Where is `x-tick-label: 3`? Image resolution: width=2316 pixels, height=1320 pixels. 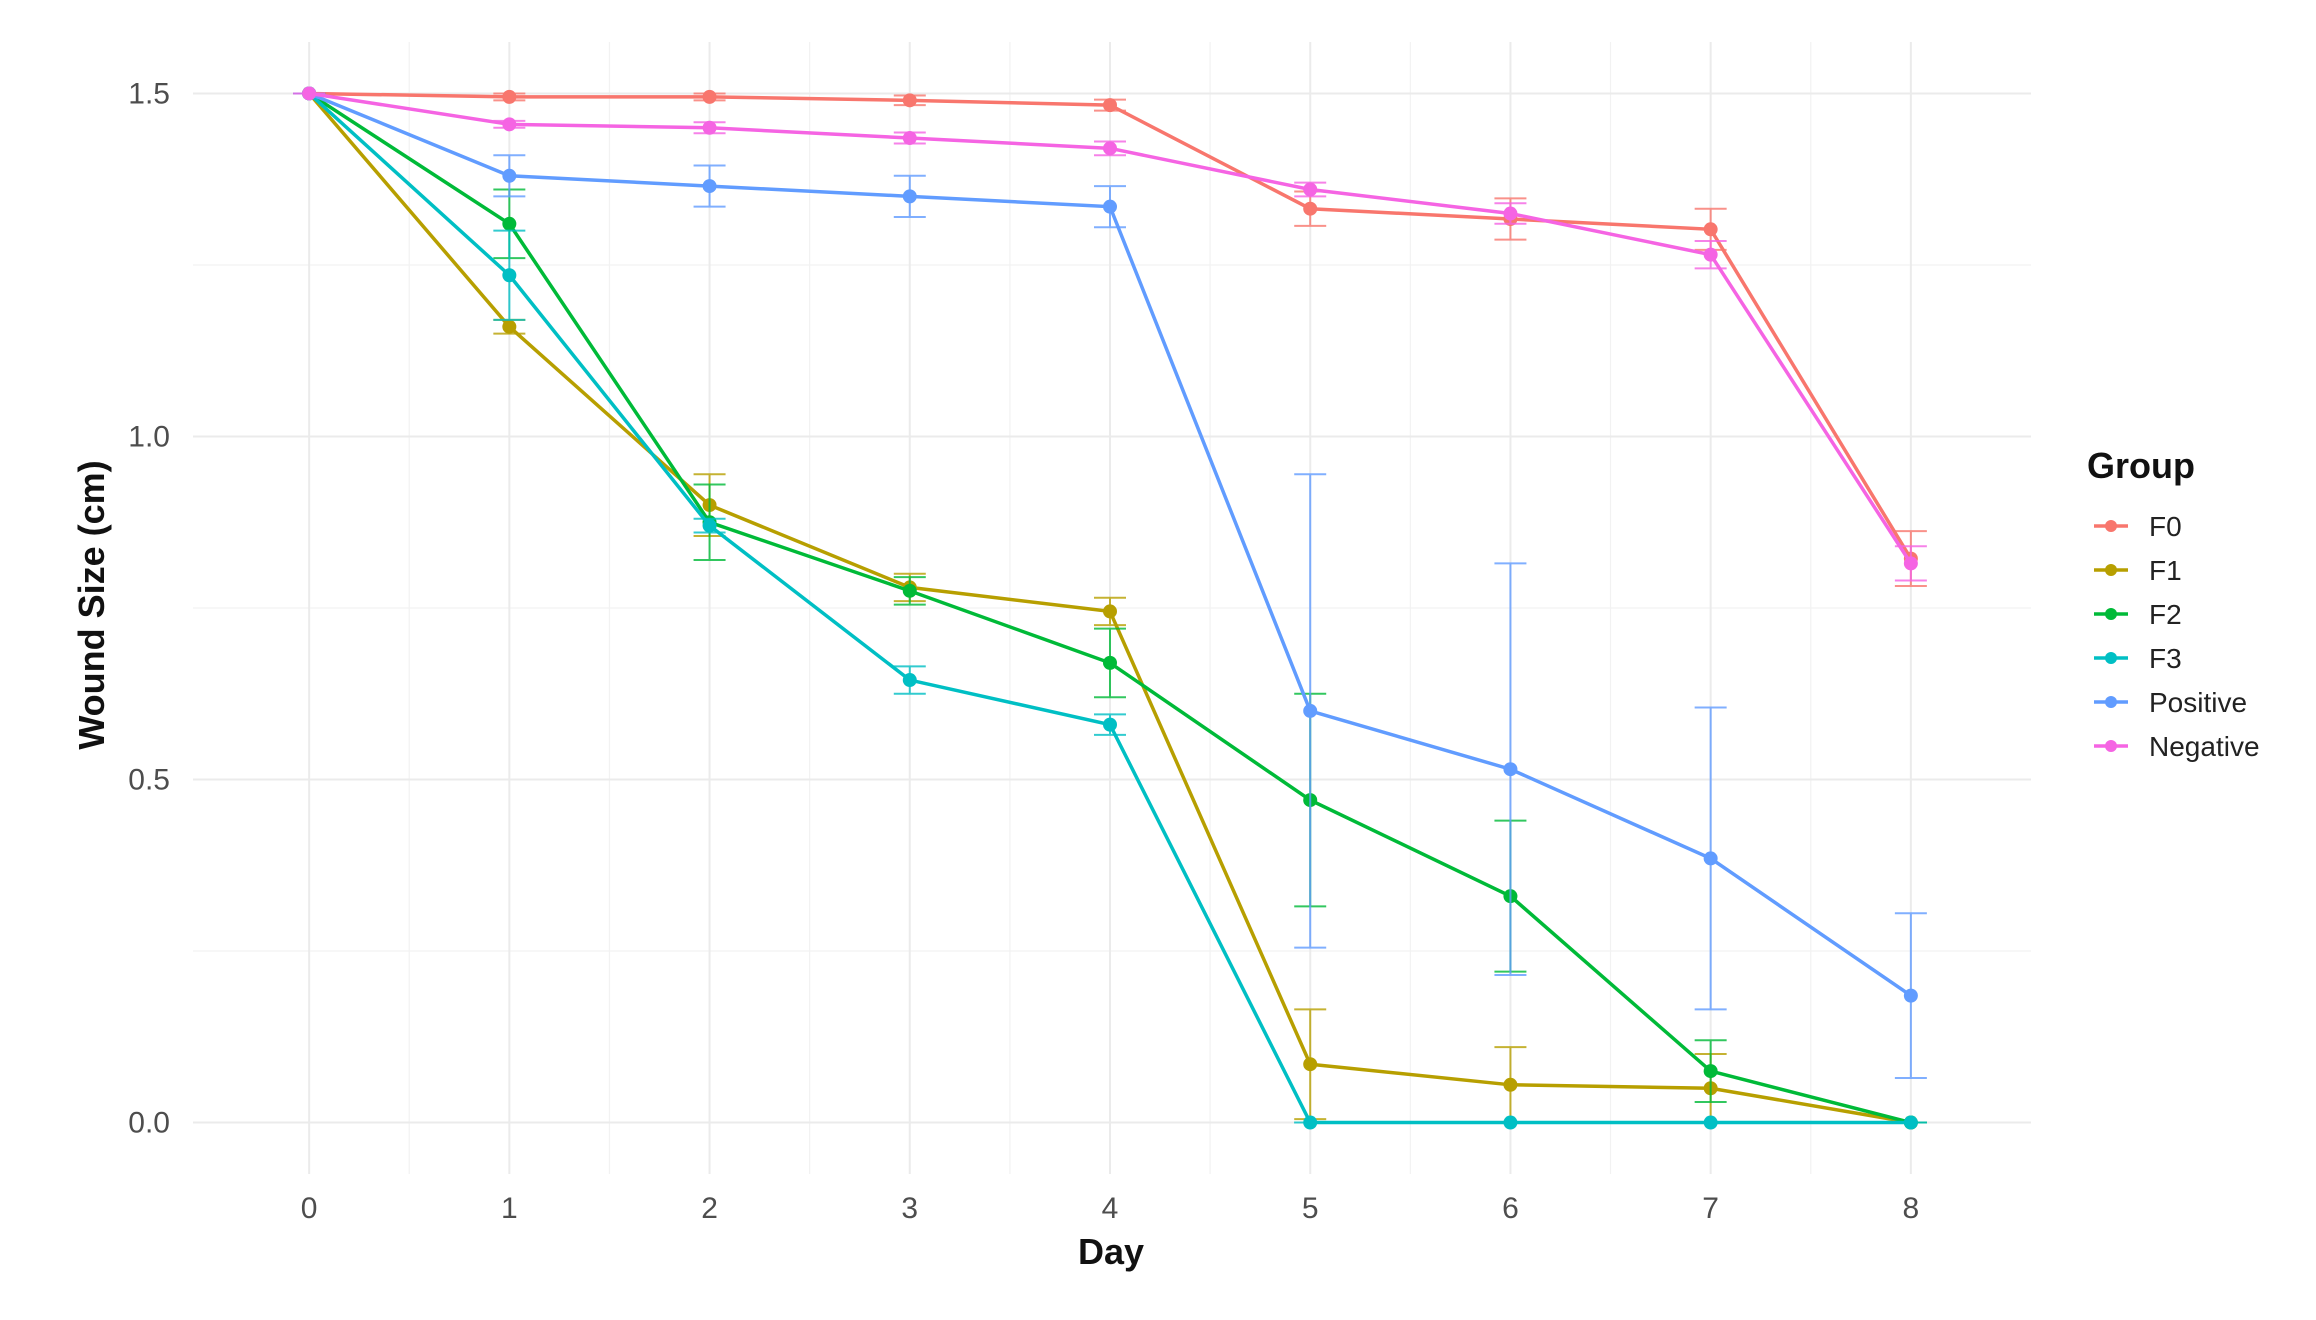 x-tick-label: 3 is located at coordinates (909, 1208).